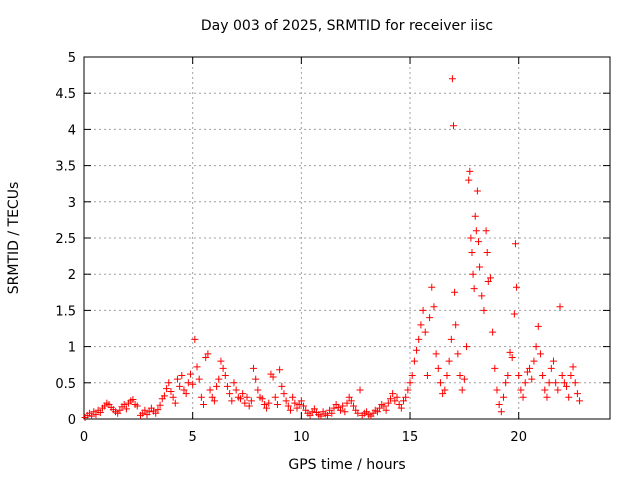 The width and height of the screenshot is (640, 480). I want to click on y-tick-label: 1.5, so click(65, 311).